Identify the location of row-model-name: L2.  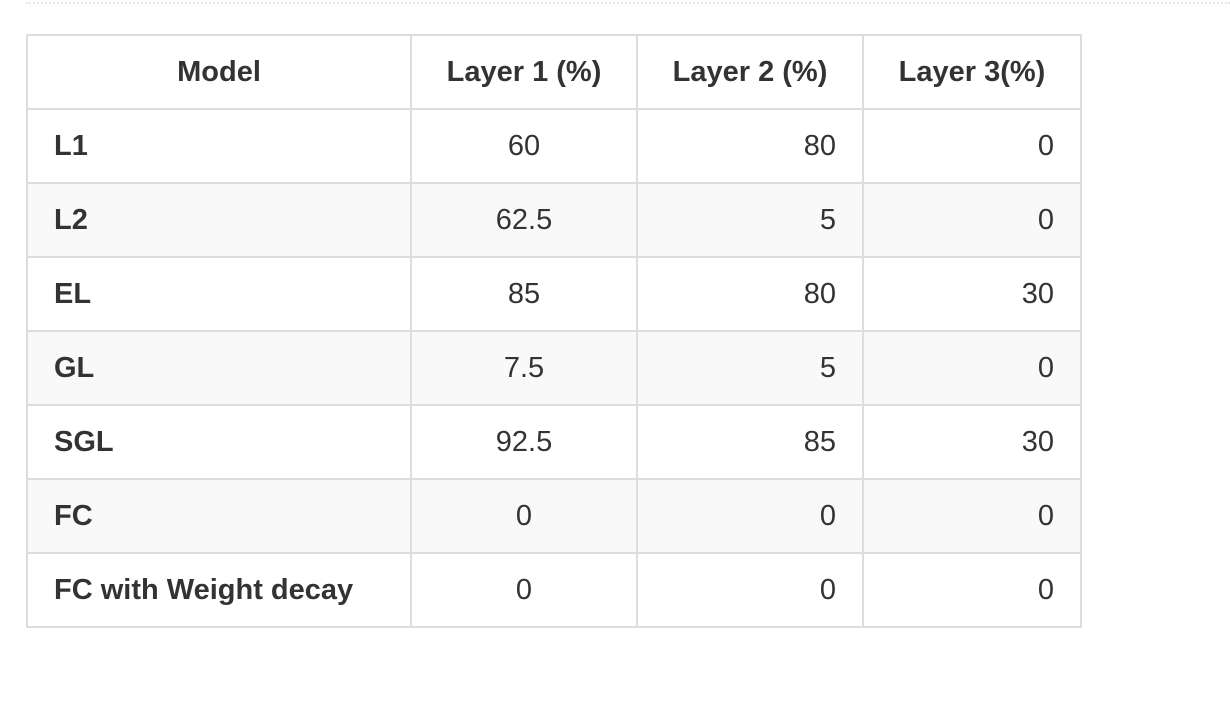
(219, 220).